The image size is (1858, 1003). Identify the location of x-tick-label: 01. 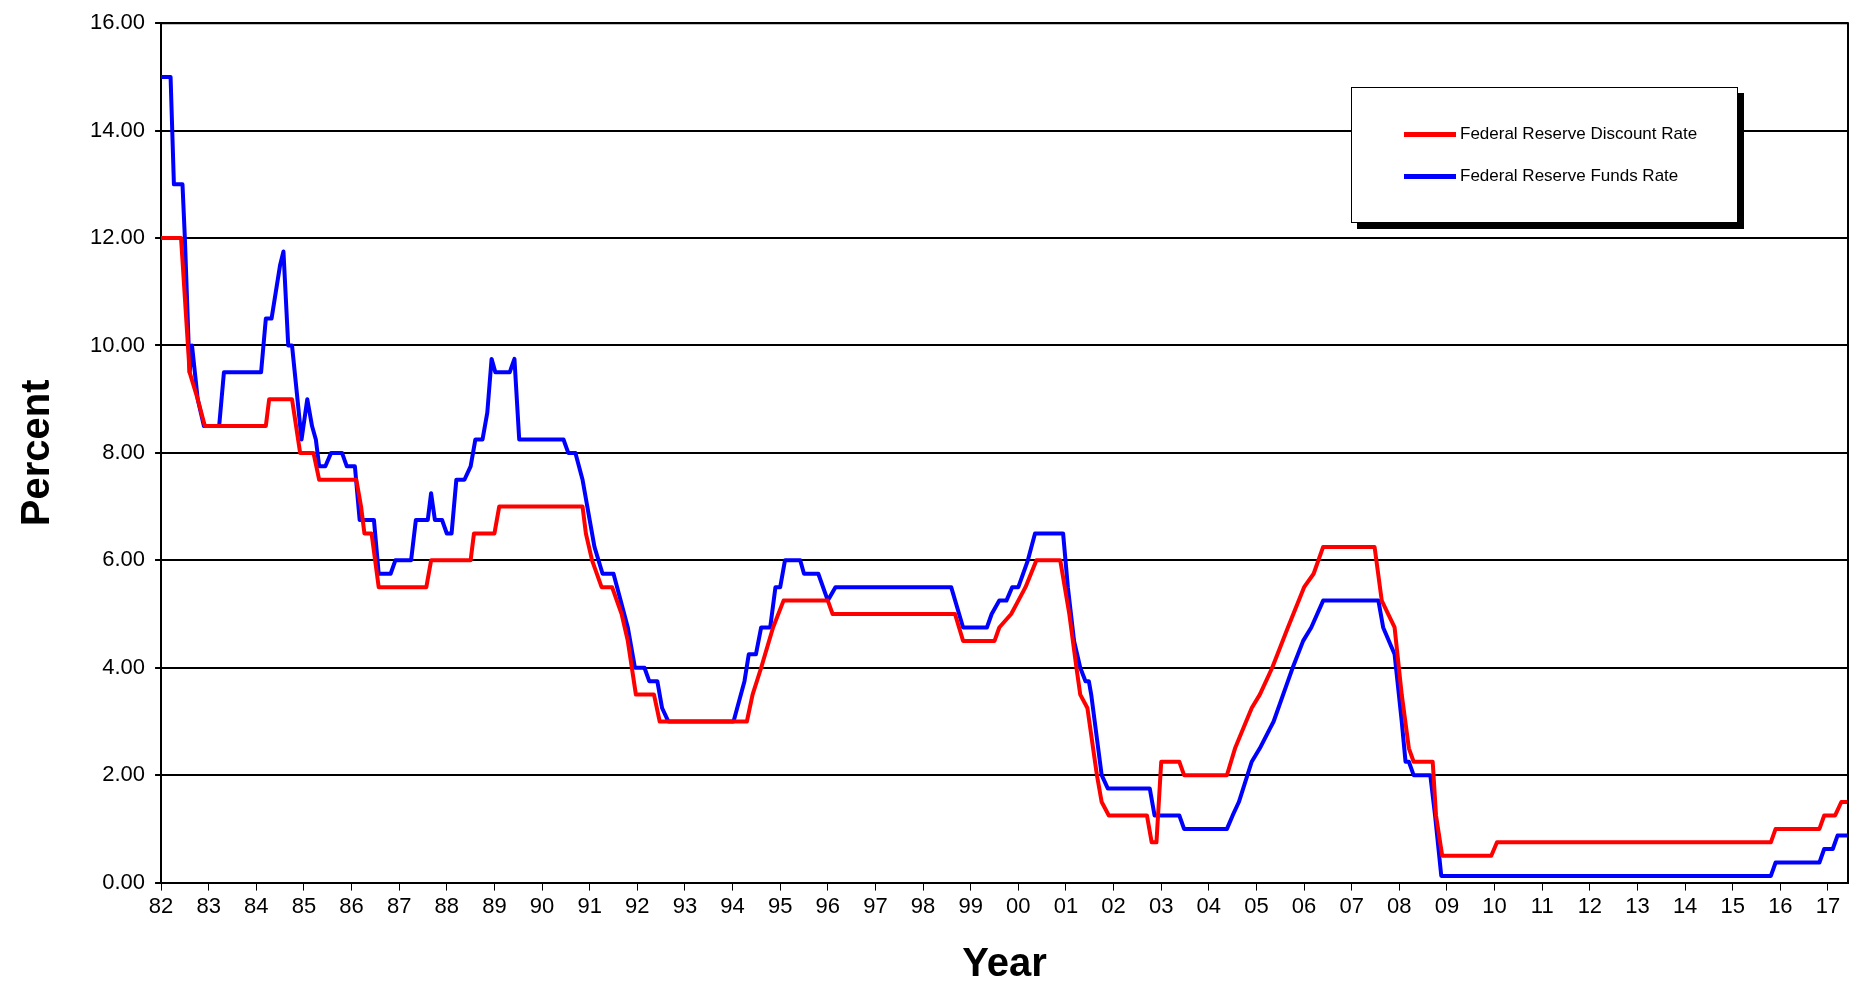
(1066, 905).